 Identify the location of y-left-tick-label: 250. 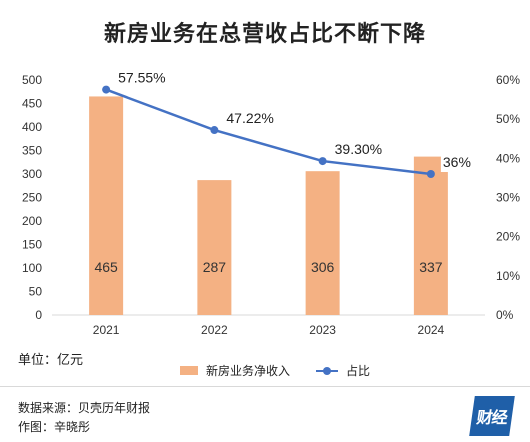
(32, 198).